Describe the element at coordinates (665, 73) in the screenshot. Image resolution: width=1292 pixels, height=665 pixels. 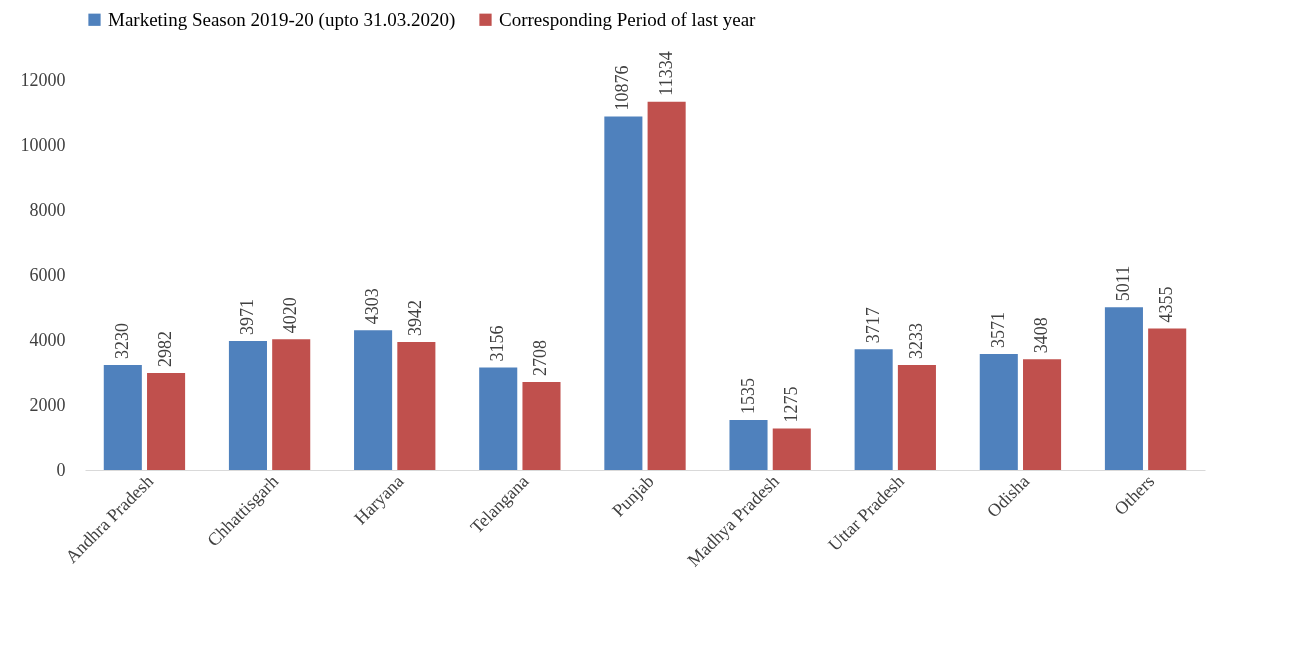
I see `data-label: 11334` at that location.